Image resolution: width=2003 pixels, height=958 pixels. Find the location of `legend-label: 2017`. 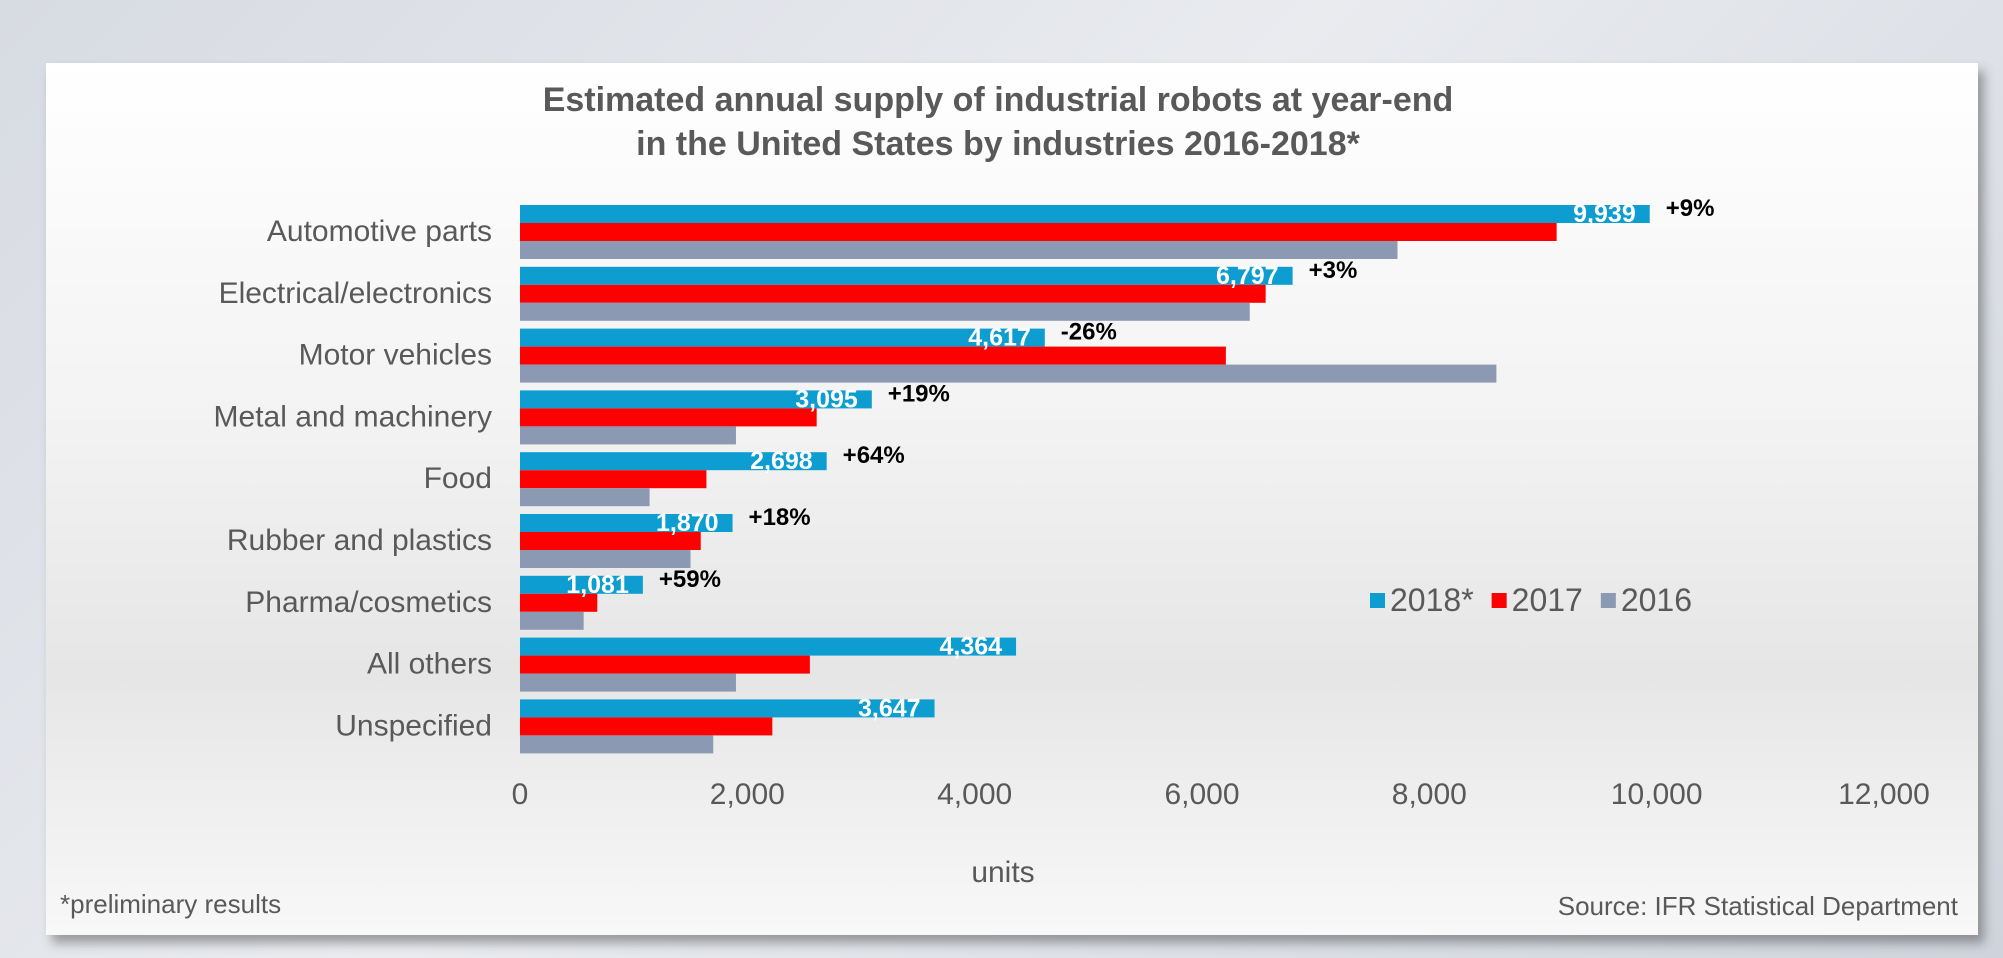

legend-label: 2017 is located at coordinates (1547, 600).